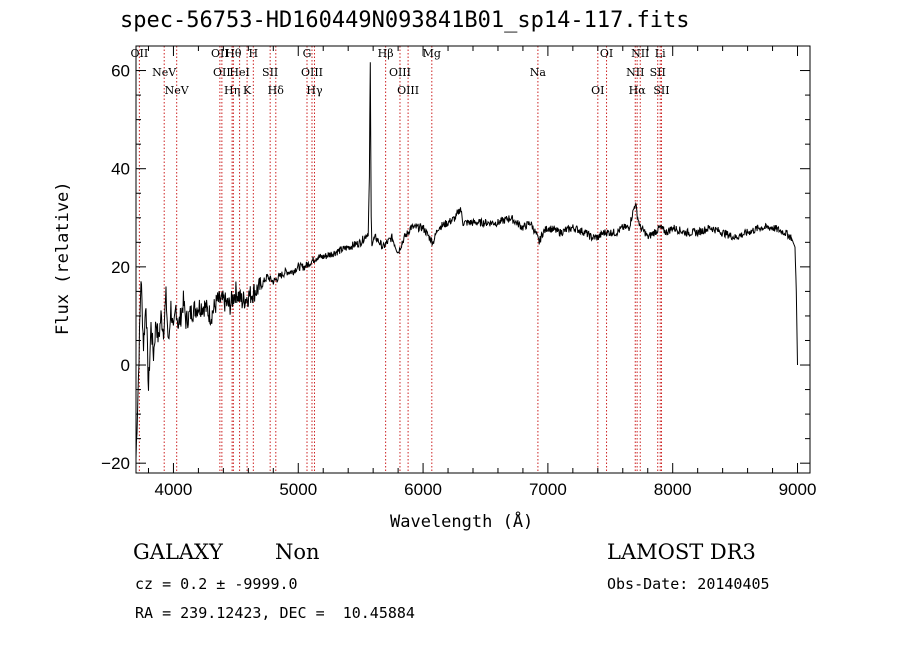 This screenshot has height=649, width=900. Describe the element at coordinates (548, 489) in the screenshot. I see `x-tick-label: 7000` at that location.